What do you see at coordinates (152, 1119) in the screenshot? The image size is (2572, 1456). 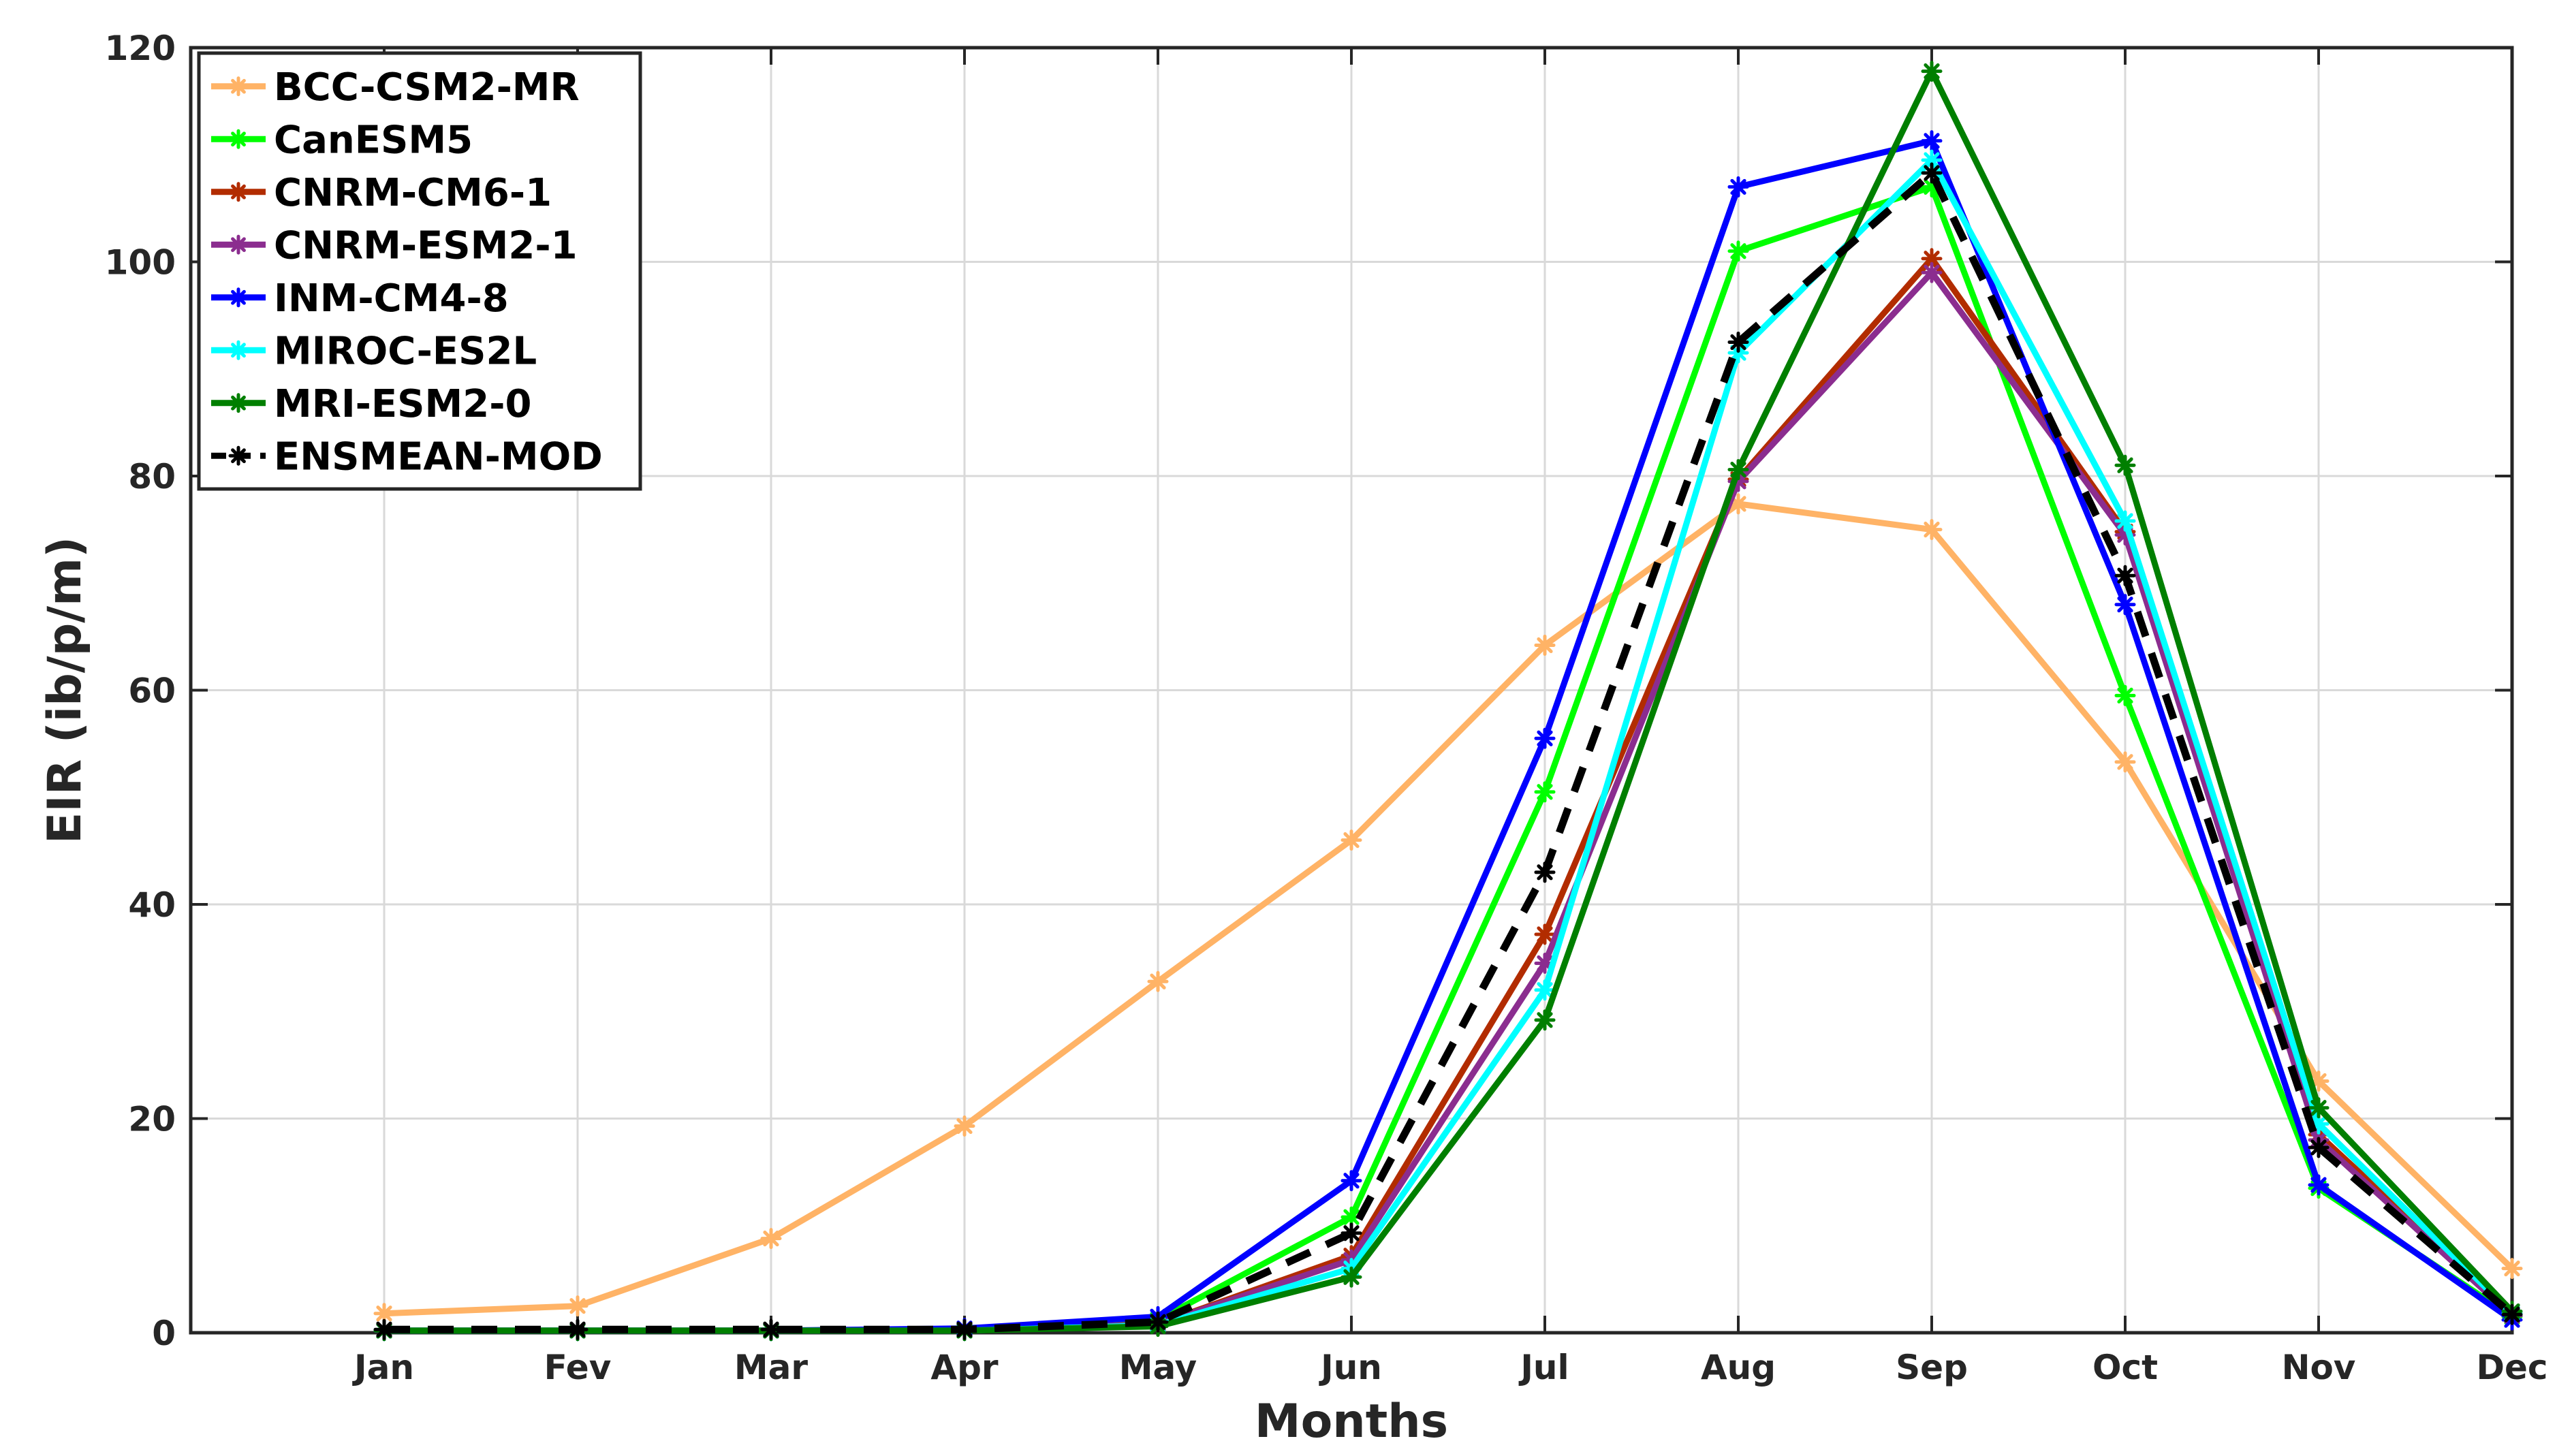 I see `y-tick-label: 20` at bounding box center [152, 1119].